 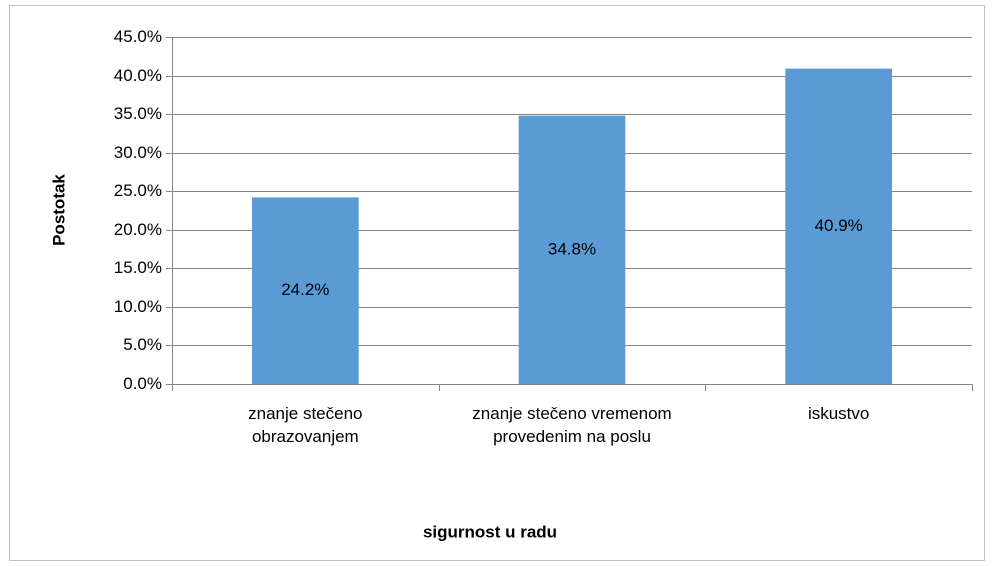 I want to click on data-label: 40.9%, so click(x=839, y=225).